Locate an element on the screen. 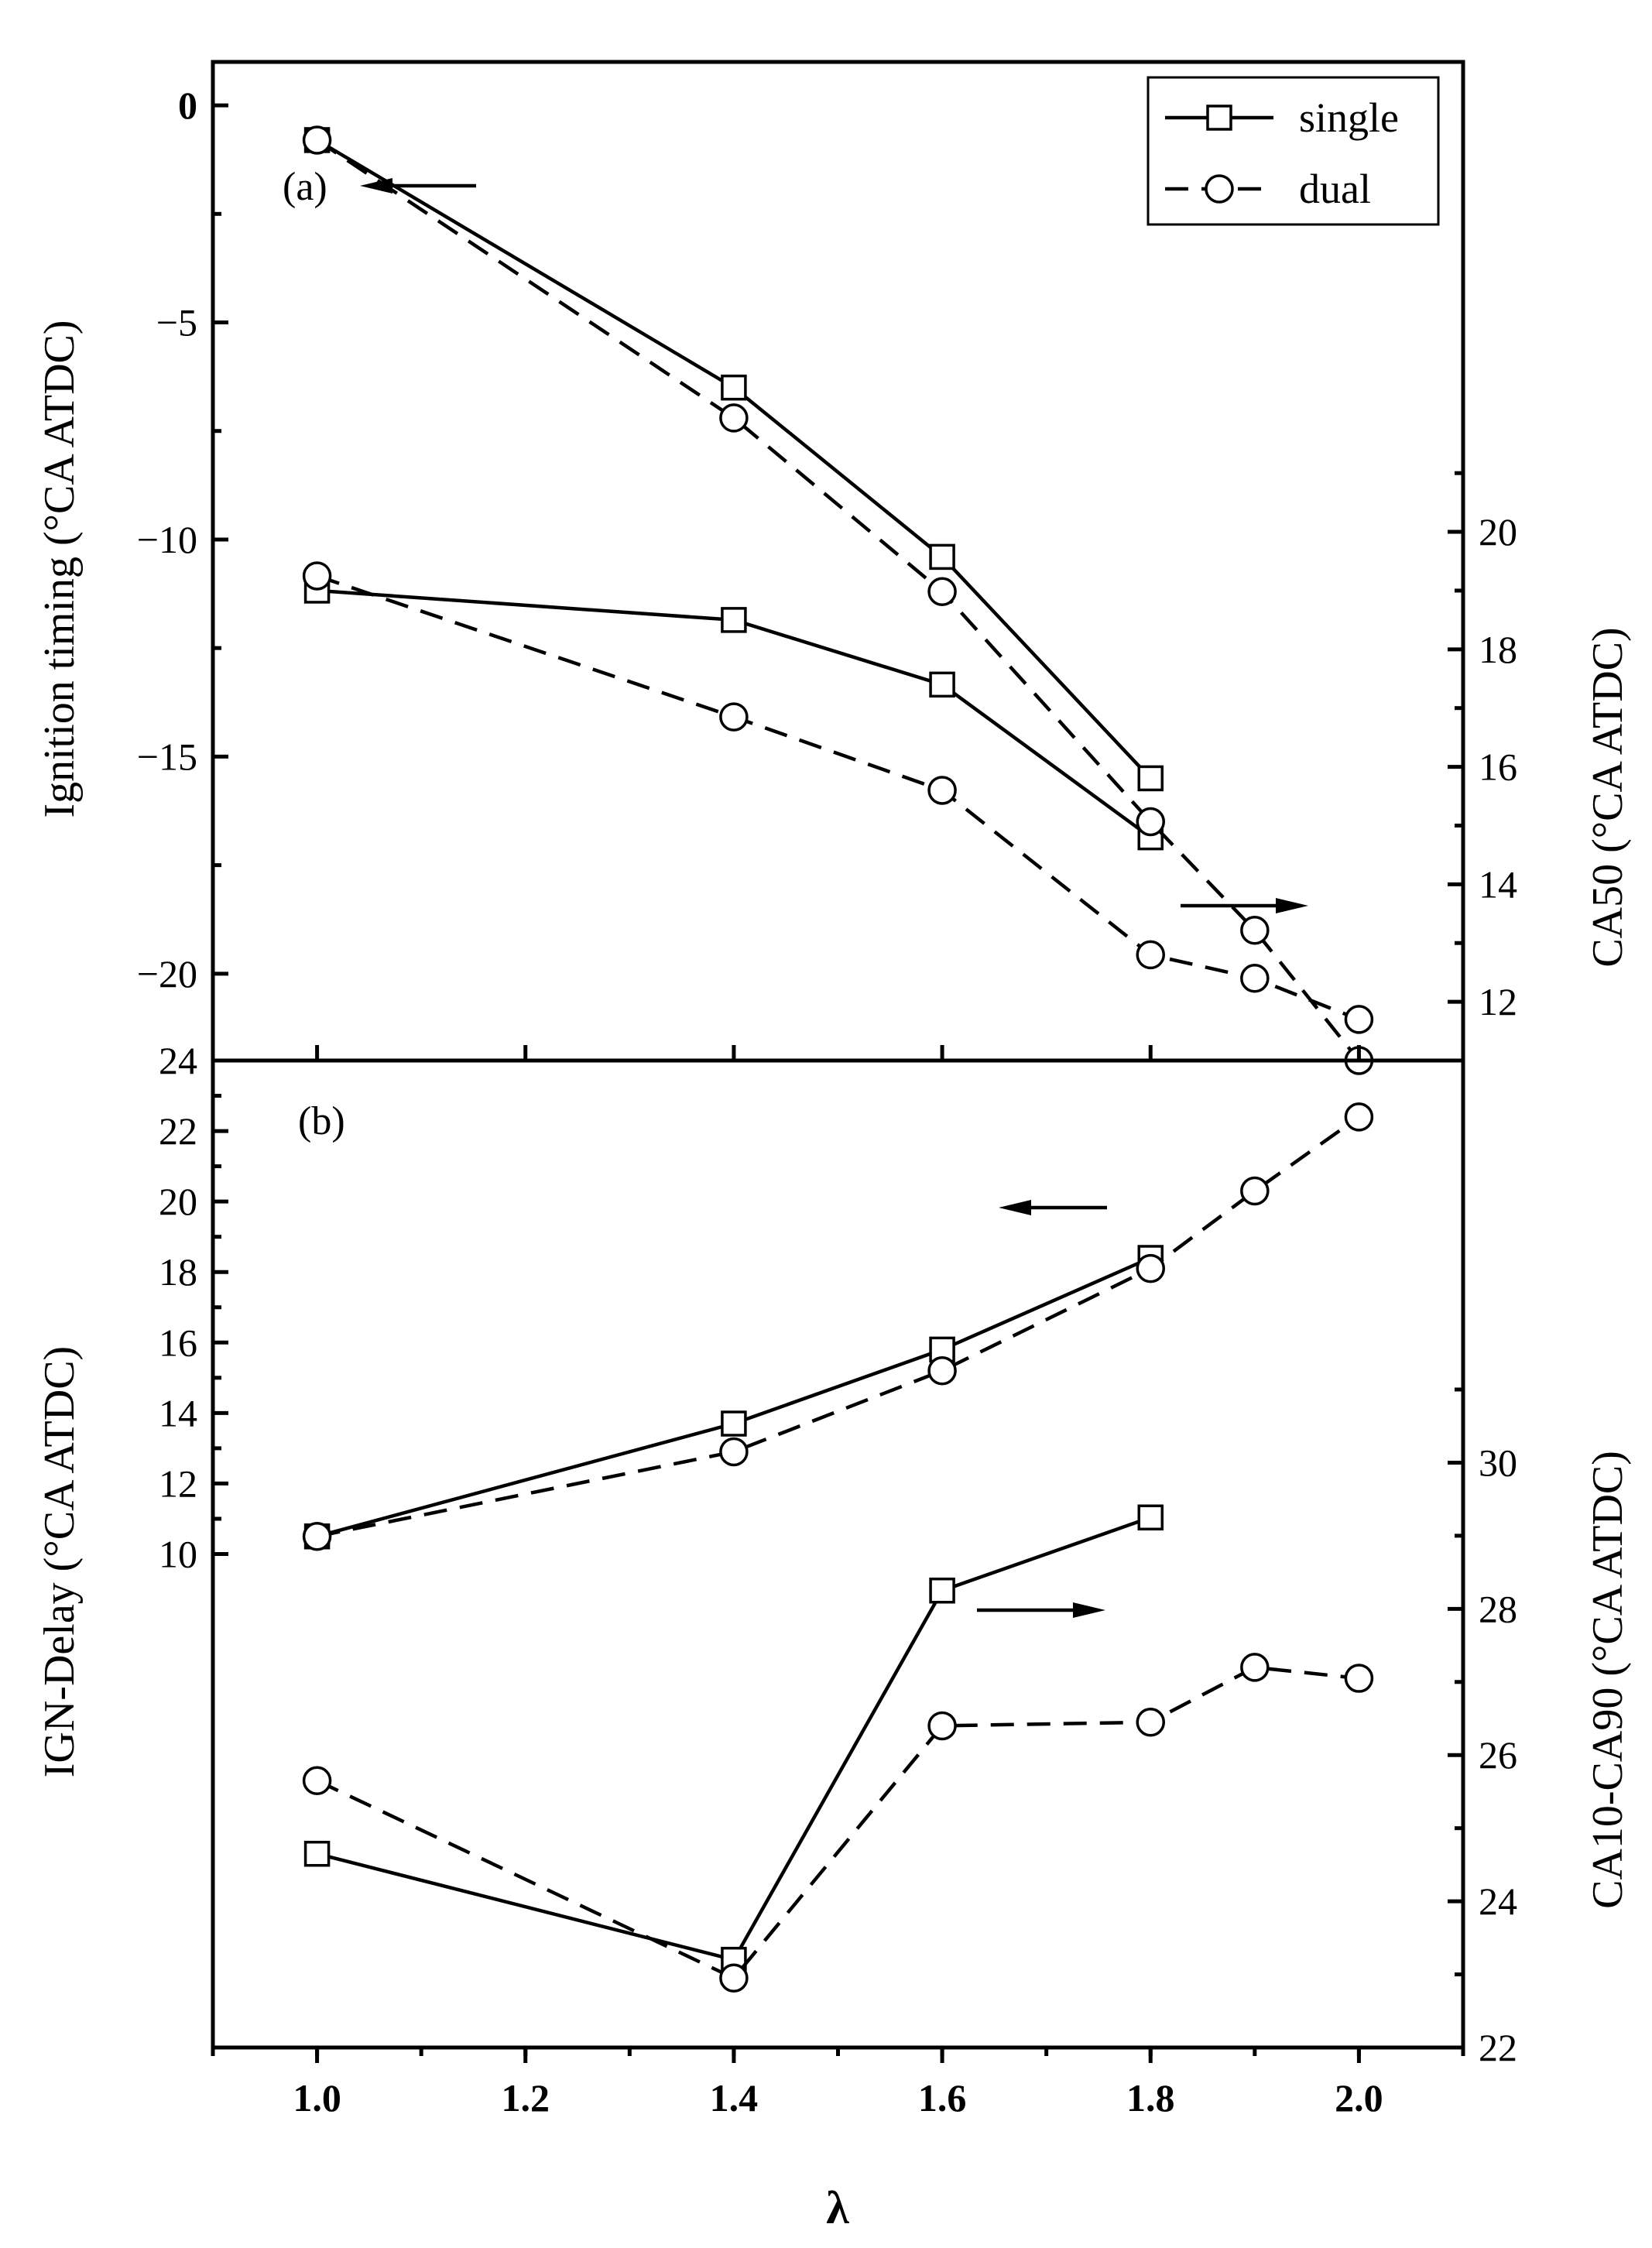 The image size is (1652, 2248). legend-box is located at coordinates (1293, 151).